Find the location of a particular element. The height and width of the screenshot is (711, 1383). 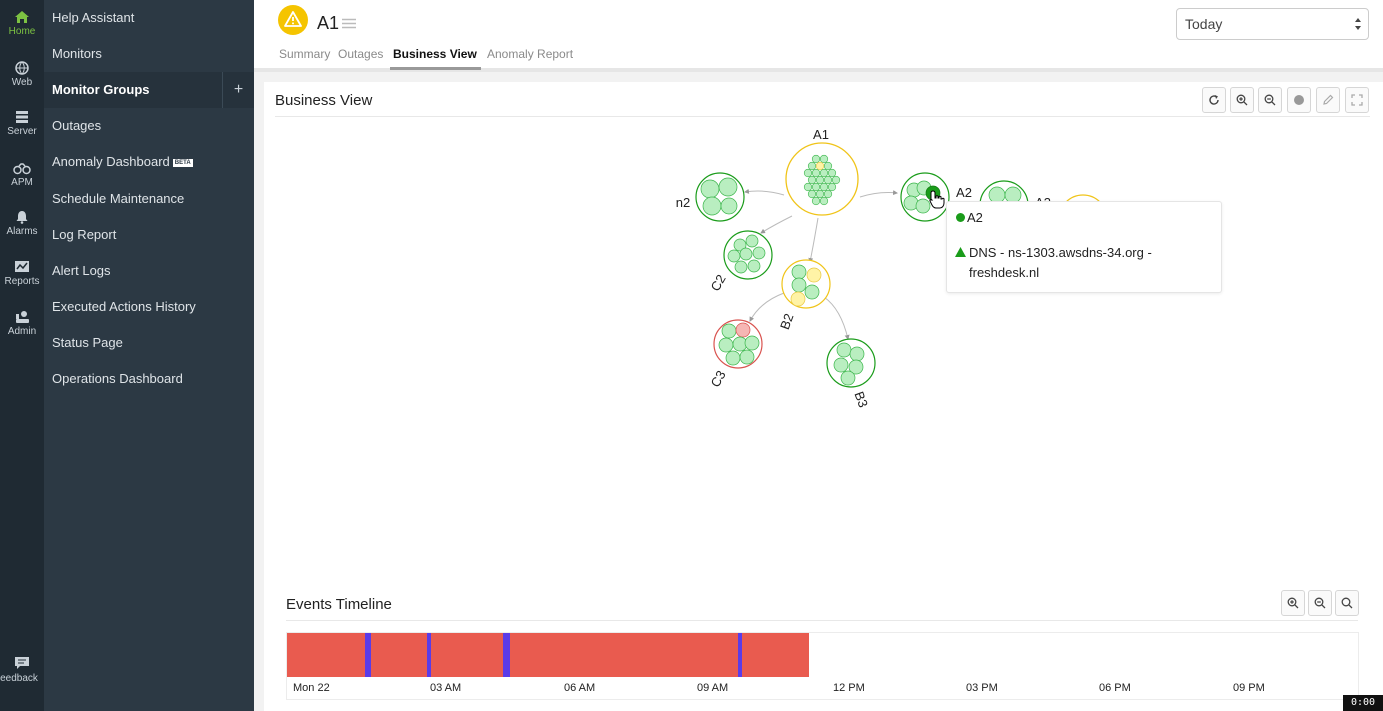

fullscreen-icon is located at coordinates (1357, 100).